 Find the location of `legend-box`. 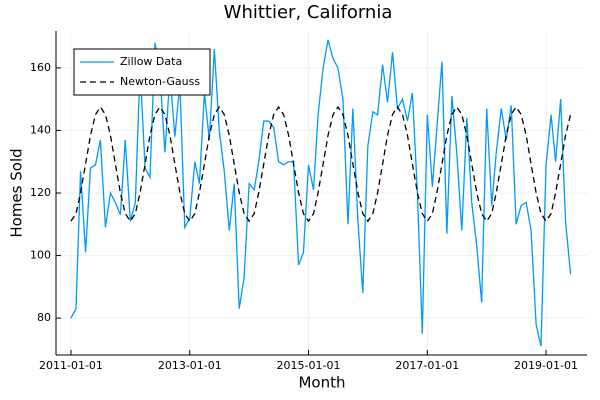

legend-box is located at coordinates (142, 72).